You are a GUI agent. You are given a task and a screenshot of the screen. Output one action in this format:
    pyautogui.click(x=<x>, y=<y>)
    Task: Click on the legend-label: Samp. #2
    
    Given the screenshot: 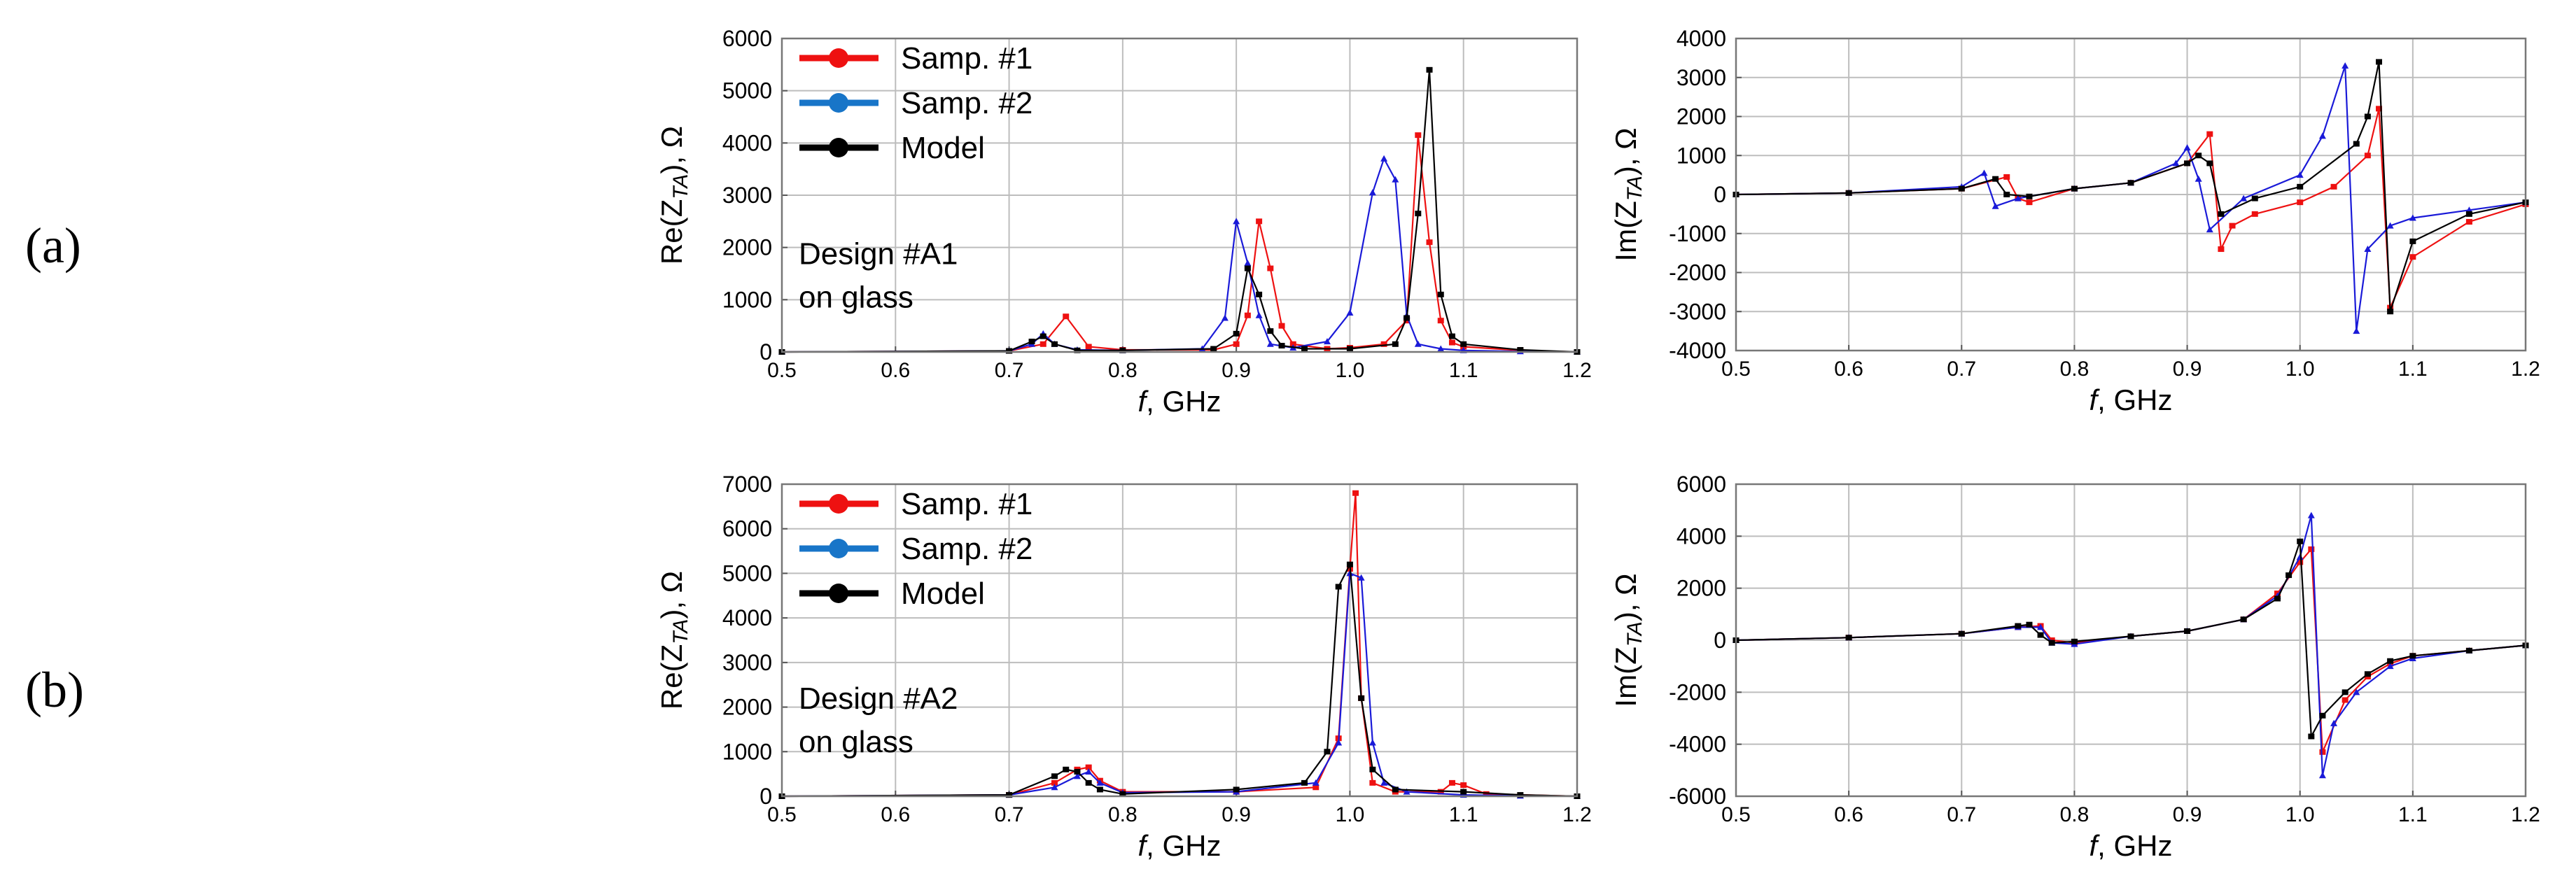 What is the action you would take?
    pyautogui.click(x=966, y=103)
    